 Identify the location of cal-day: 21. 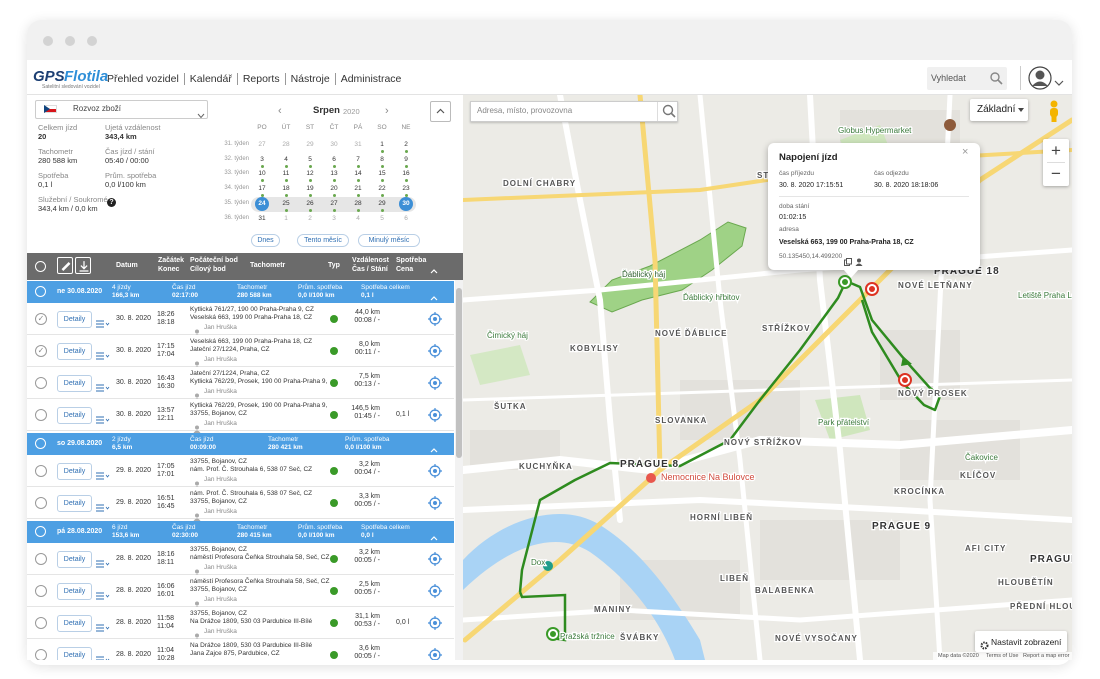
(358, 188).